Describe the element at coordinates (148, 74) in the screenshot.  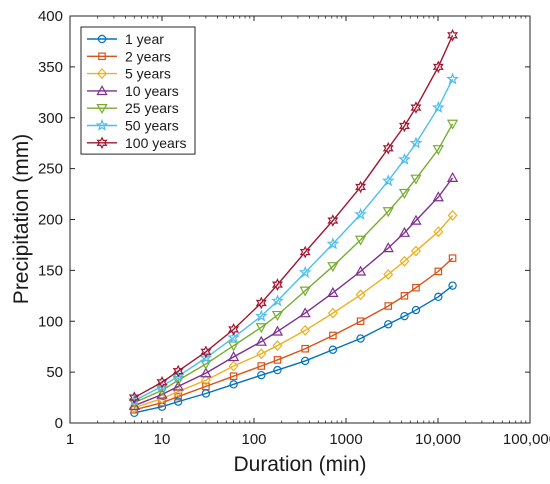
I see `legend-label: 5 years` at that location.